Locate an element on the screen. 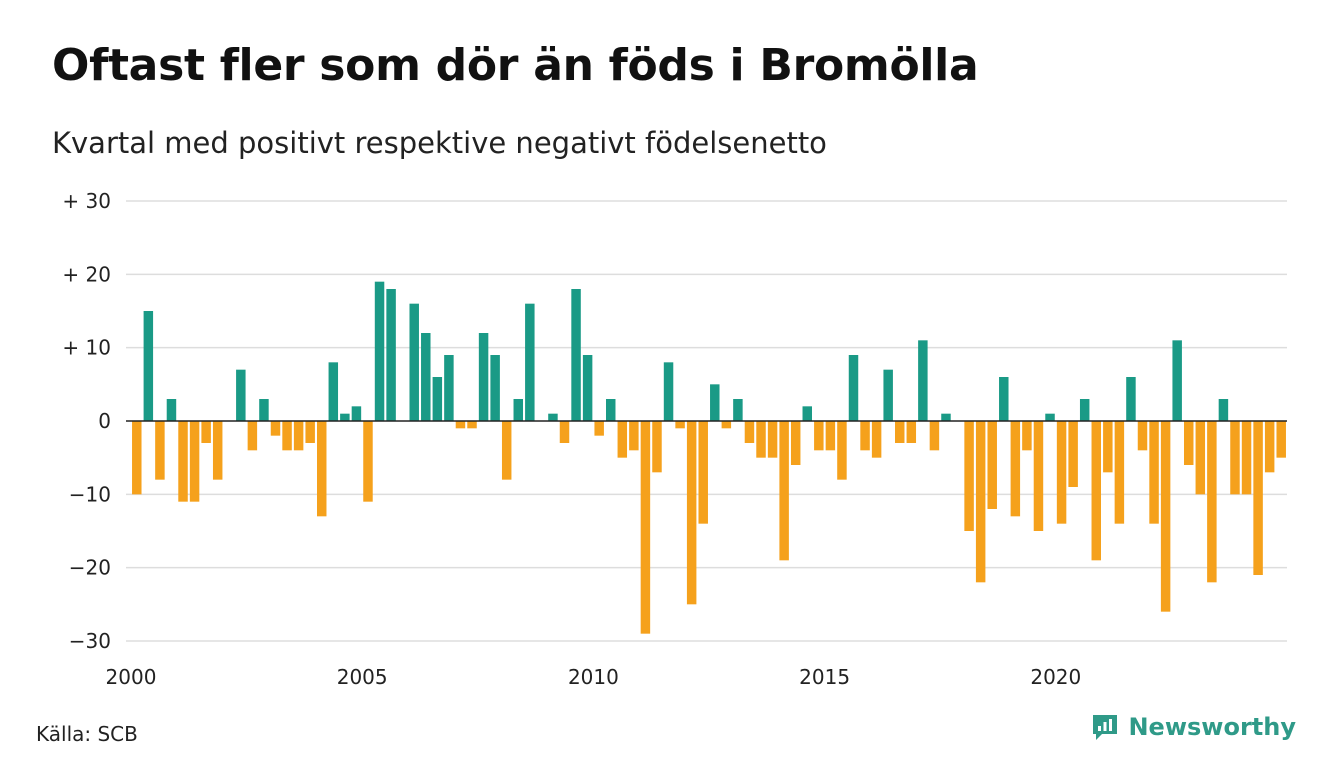 This screenshot has height=780, width=1340. x-tick-label: 2010 is located at coordinates (593, 677).